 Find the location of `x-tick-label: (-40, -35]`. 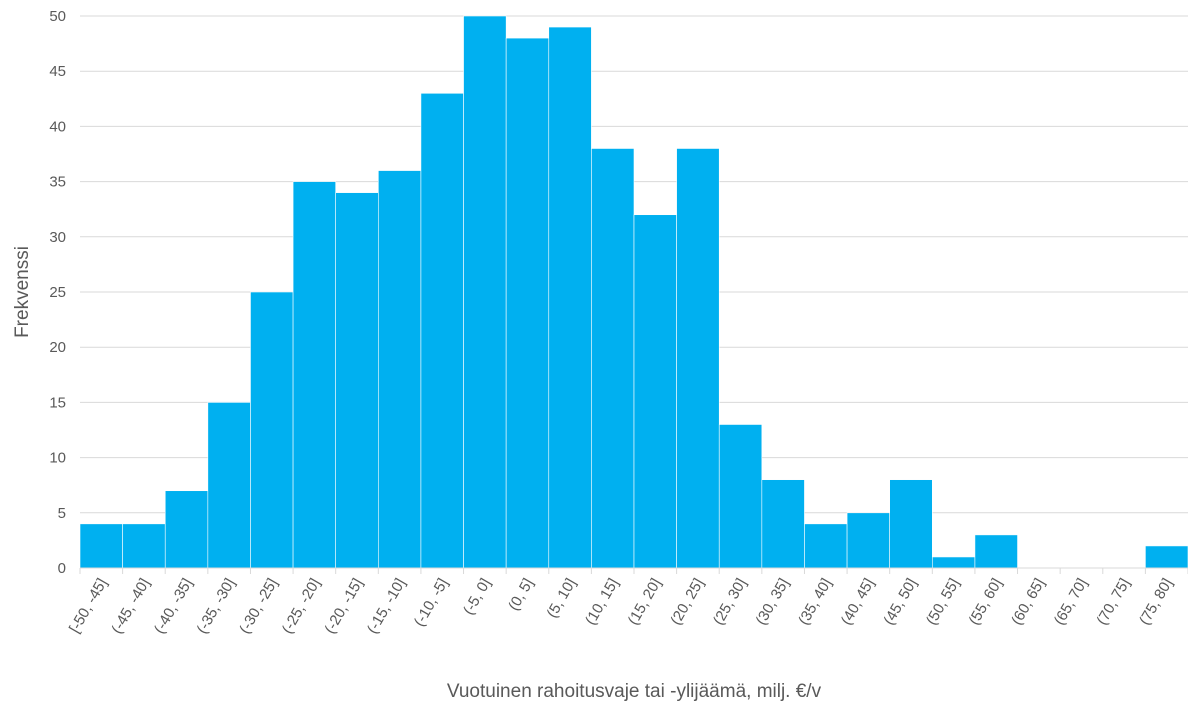

x-tick-label: (-40, -35] is located at coordinates (173, 606).